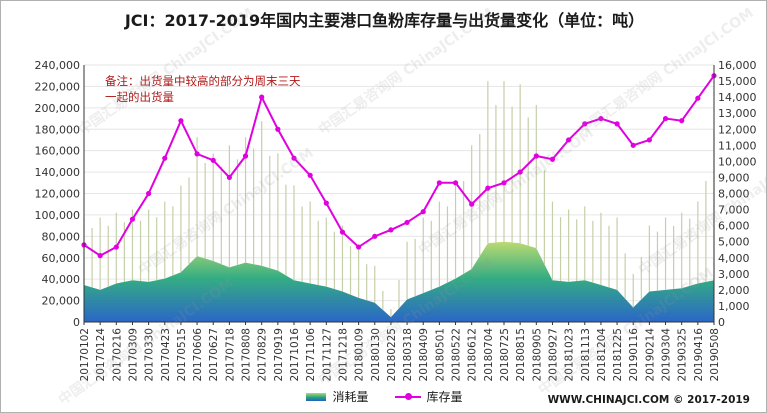 The height and width of the screenshot is (413, 767). I want to click on footer-copyright: WWW.CHINAJCI.COM © 2017-2019, so click(648, 400).